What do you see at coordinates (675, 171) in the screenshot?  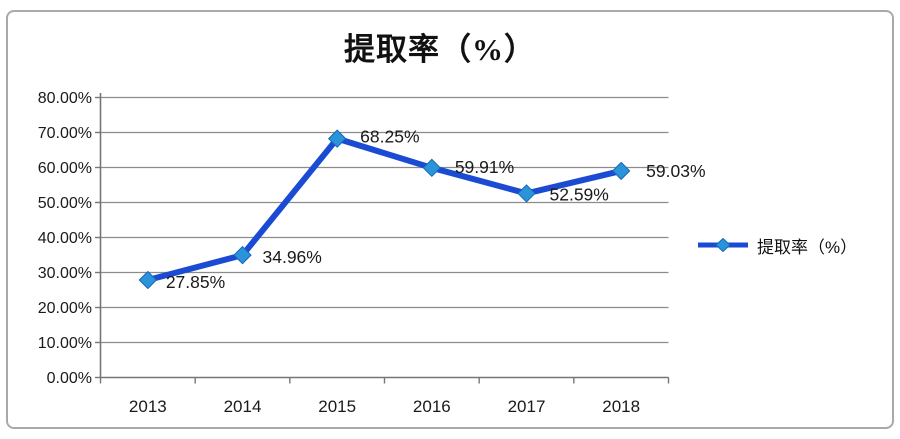 I see `data-label: 59.03%` at bounding box center [675, 171].